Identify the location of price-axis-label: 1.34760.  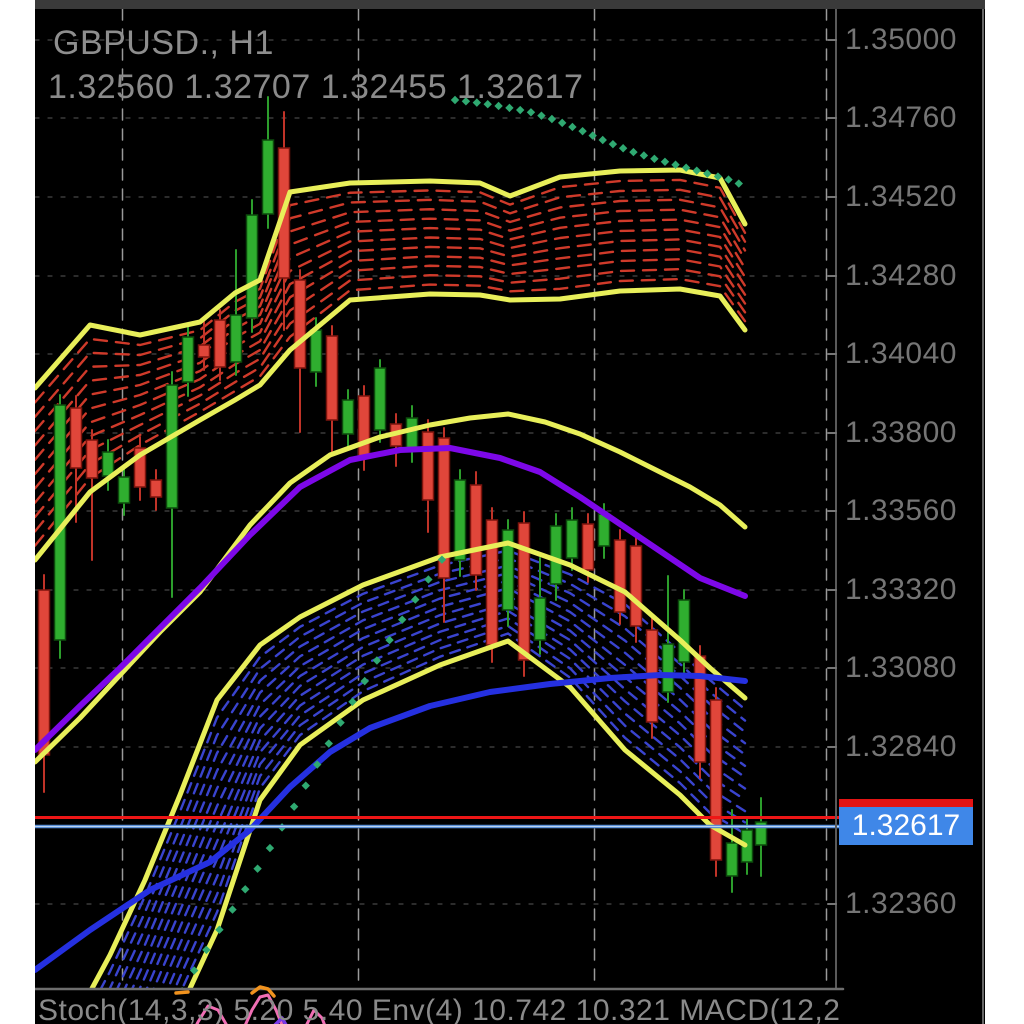
(901, 117).